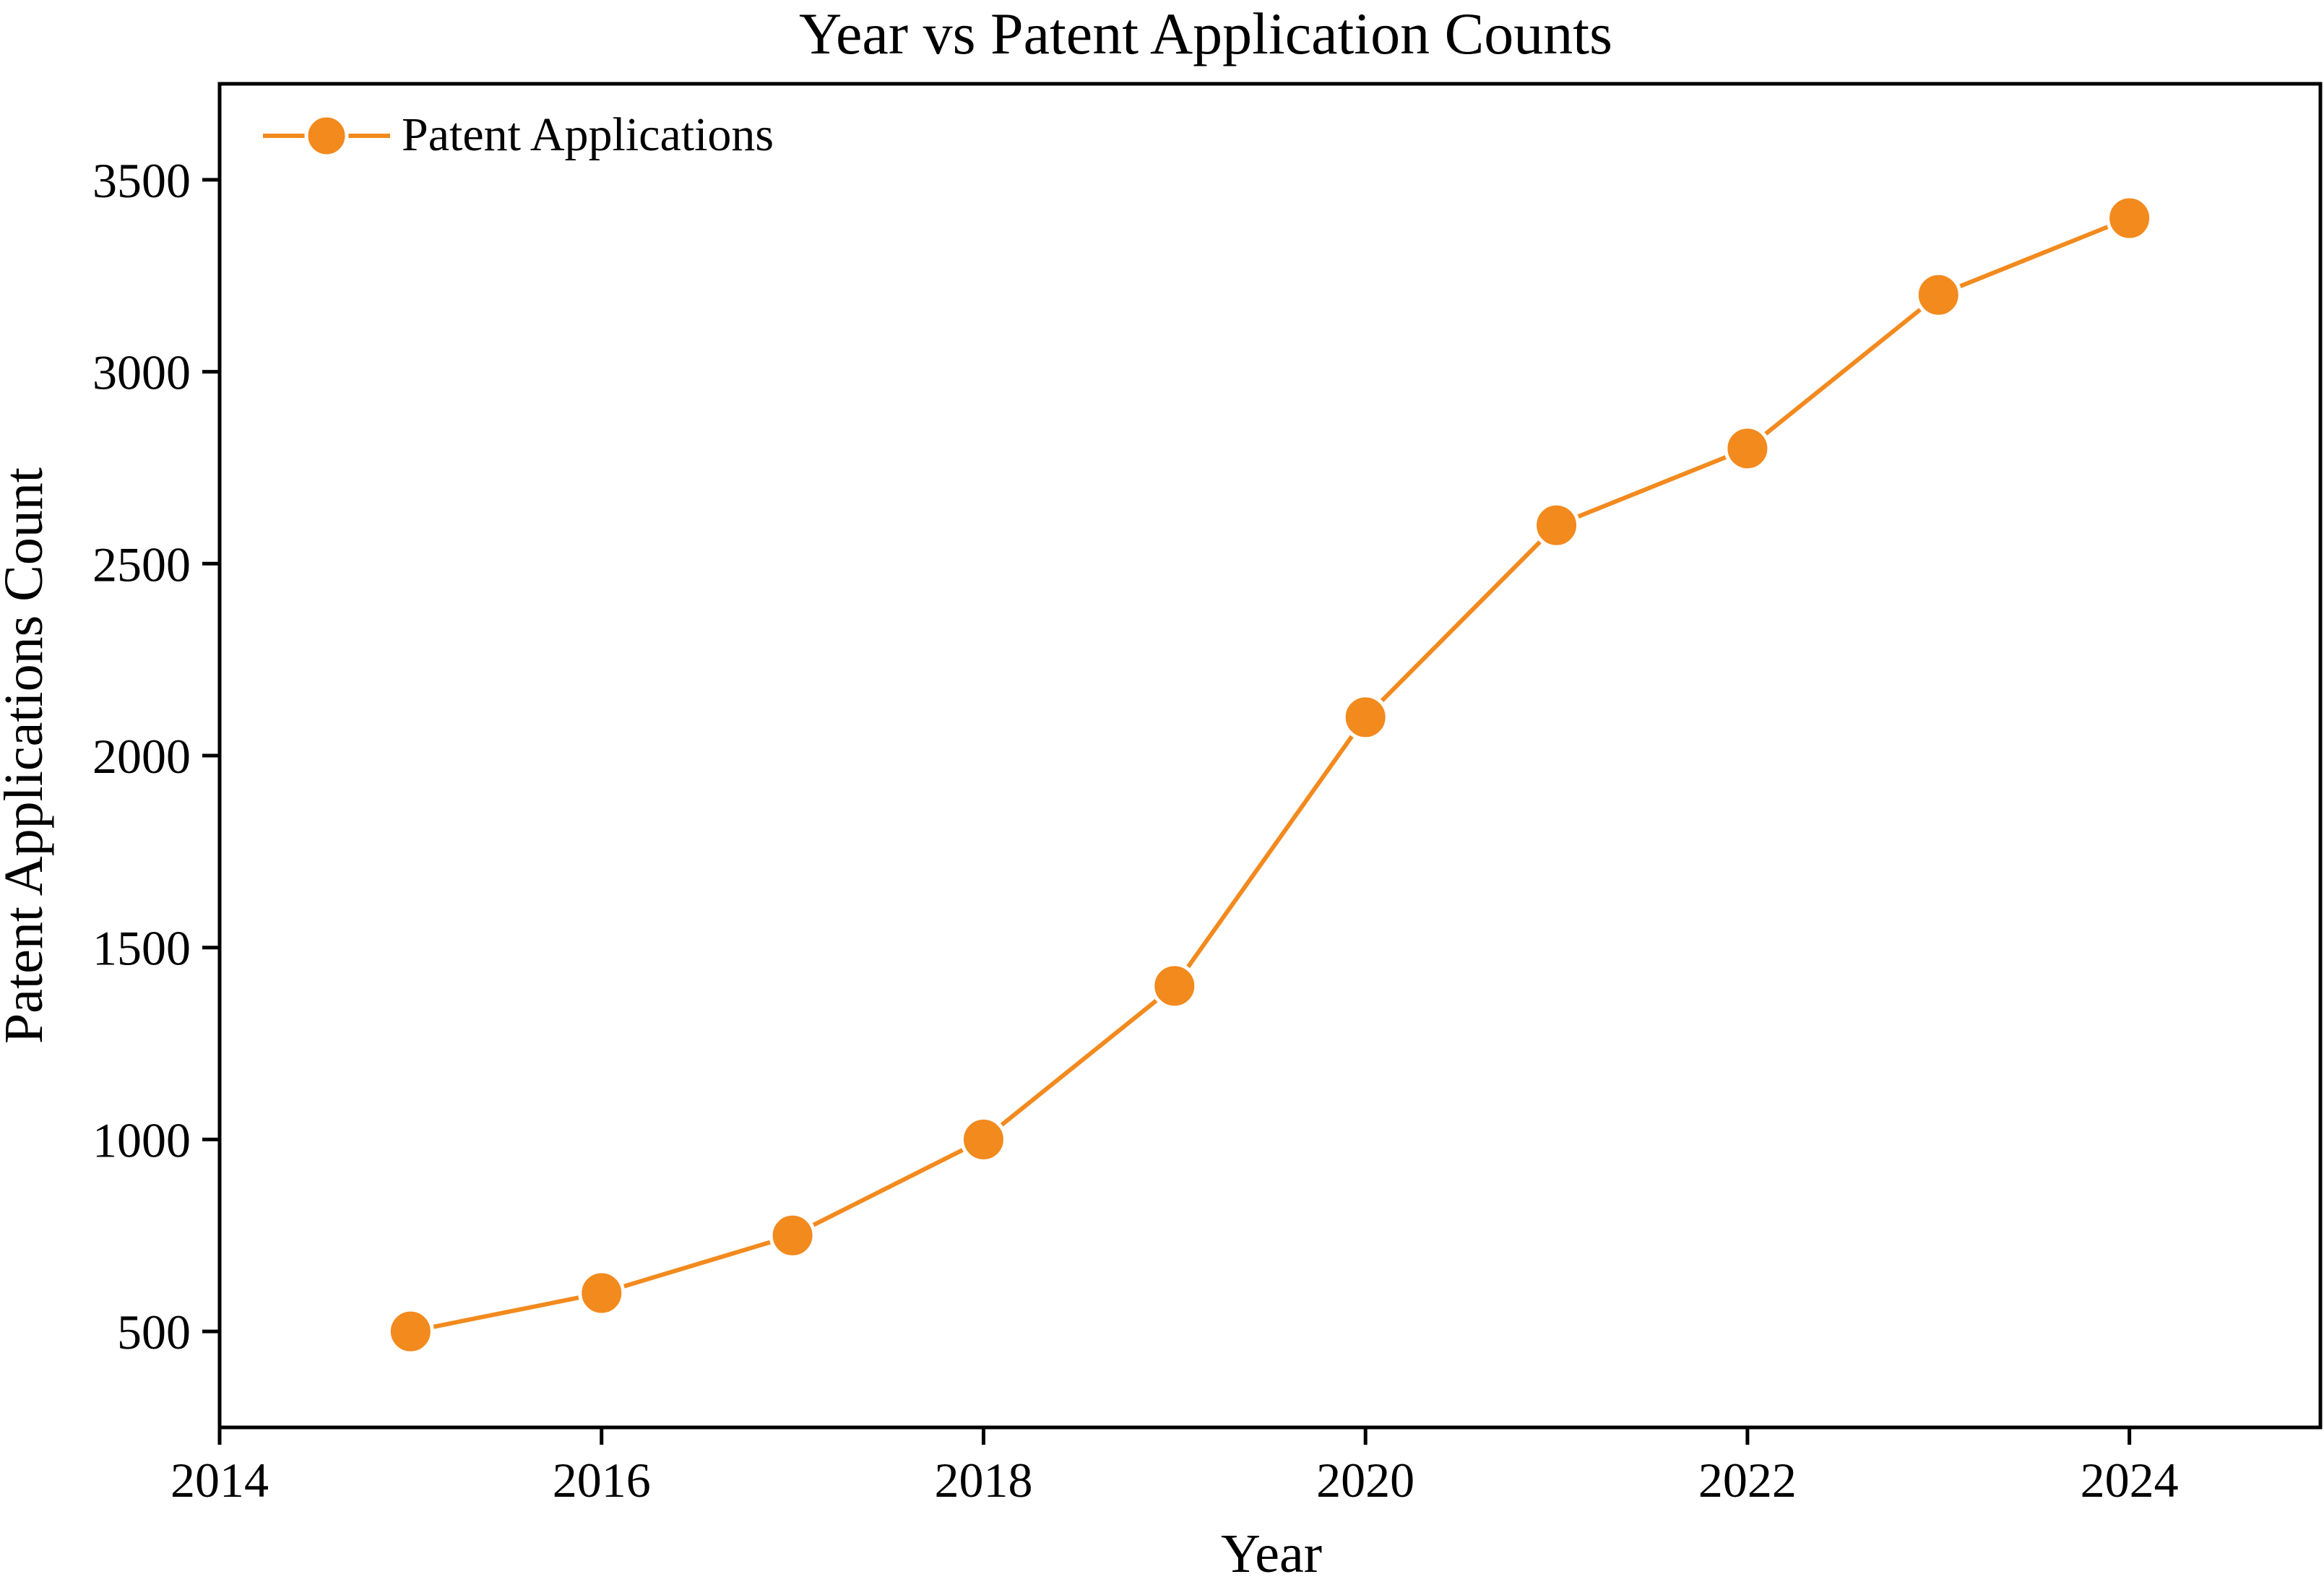 This screenshot has width=2324, height=1595. What do you see at coordinates (141, 180) in the screenshot?
I see `y-tick-label: 3500` at bounding box center [141, 180].